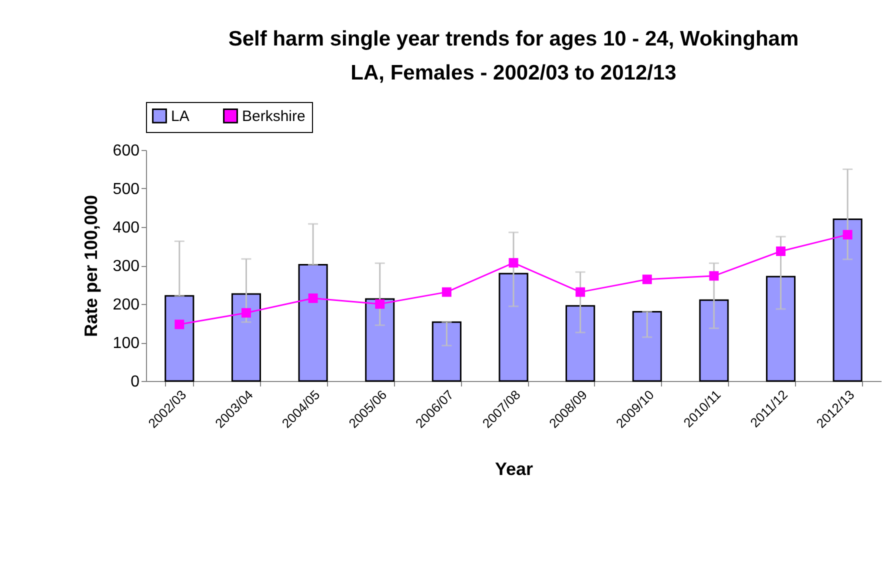 The image size is (882, 575). I want to click on chart-title: Self harm single year trends for ages 10 - 24, Wokingham LA, Females - 2002/03 to 2012/13, so click(513, 56).